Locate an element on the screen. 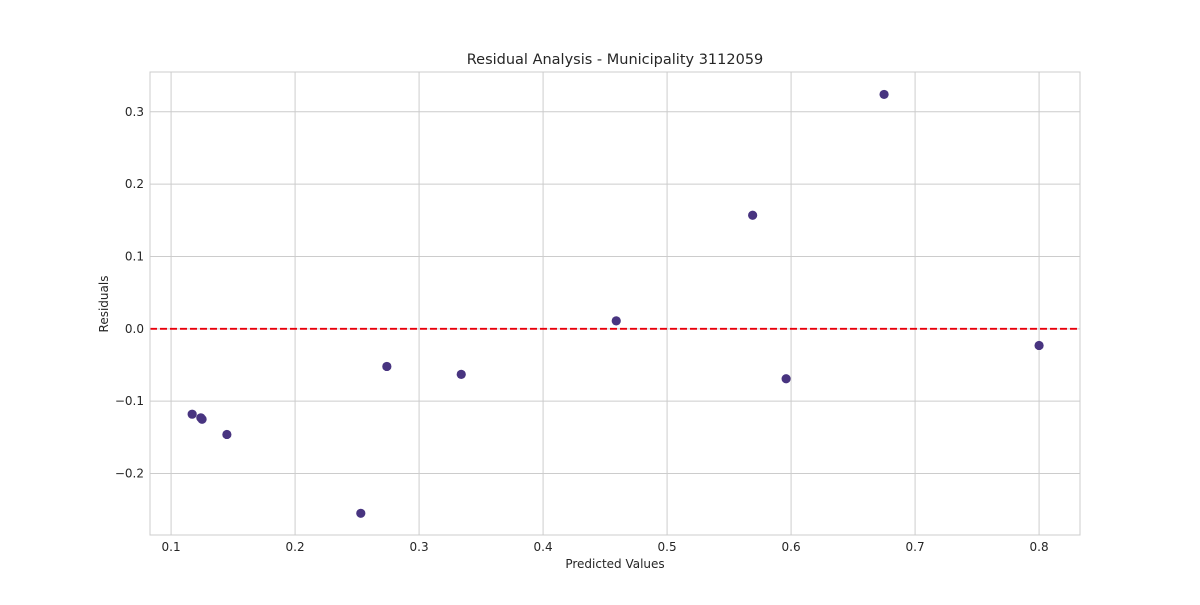 The width and height of the screenshot is (1200, 605). chart-title: Residual Analysis - Municipality 3112059 is located at coordinates (615, 60).